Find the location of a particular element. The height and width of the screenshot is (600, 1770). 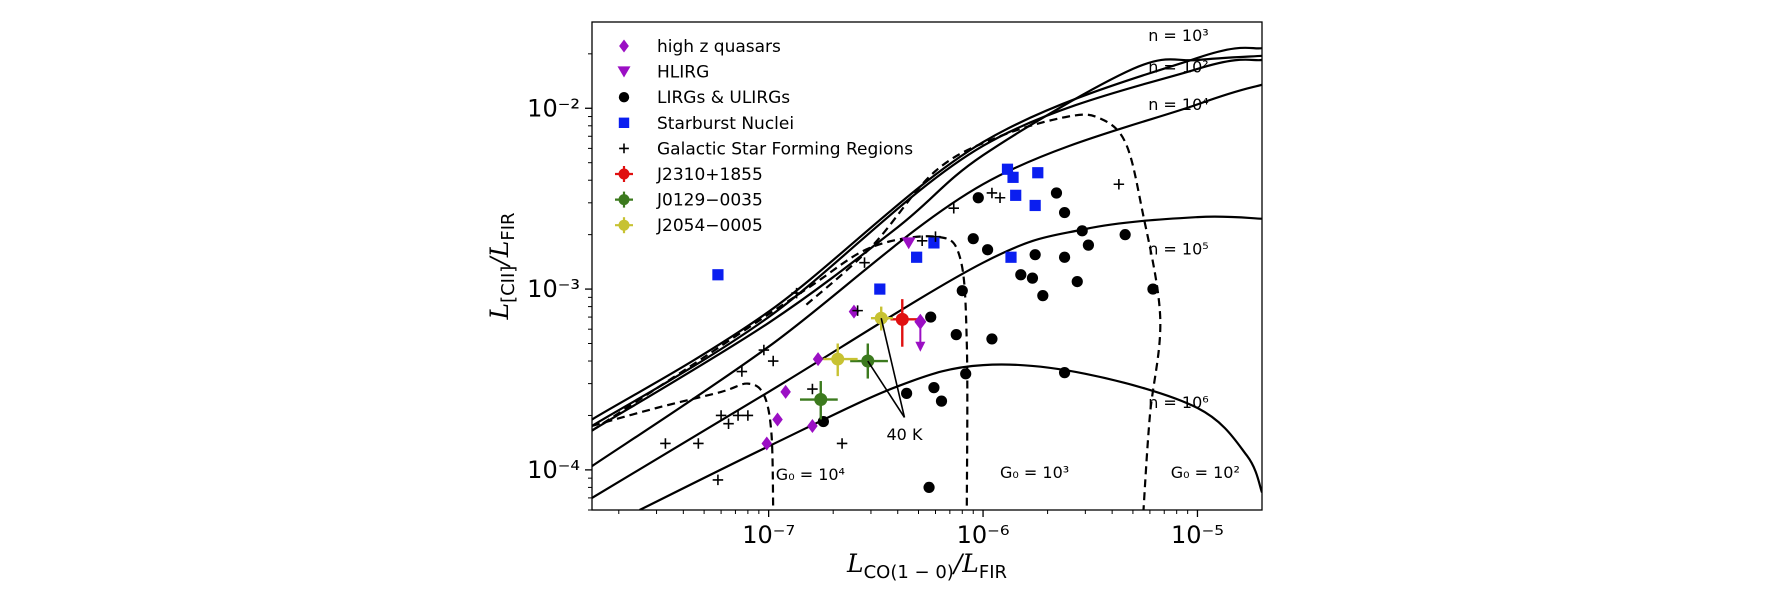

x-tick-label-0: 10⁻⁷ is located at coordinates (768, 535).